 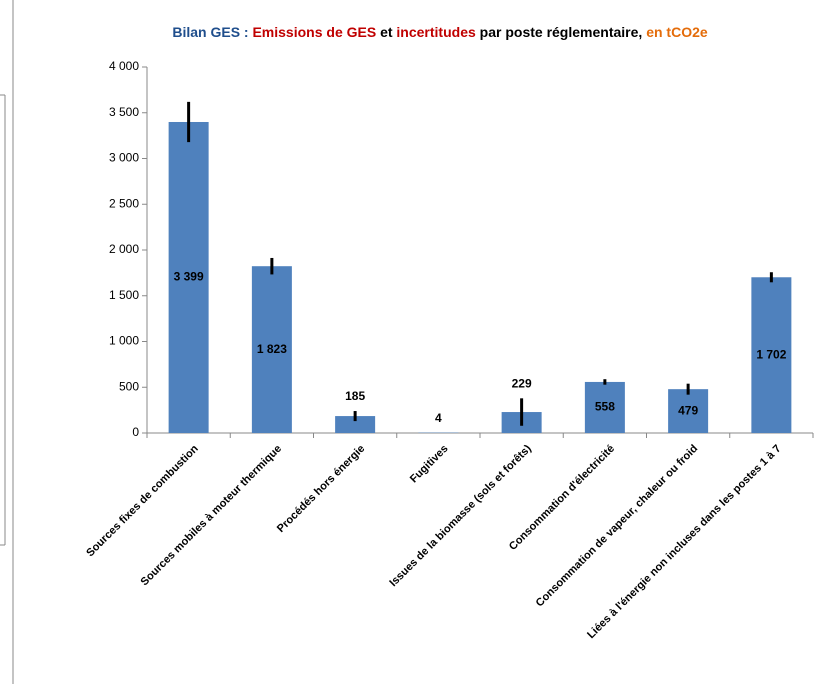 What do you see at coordinates (124, 341) in the screenshot?
I see `y-tick-label: 1 000` at bounding box center [124, 341].